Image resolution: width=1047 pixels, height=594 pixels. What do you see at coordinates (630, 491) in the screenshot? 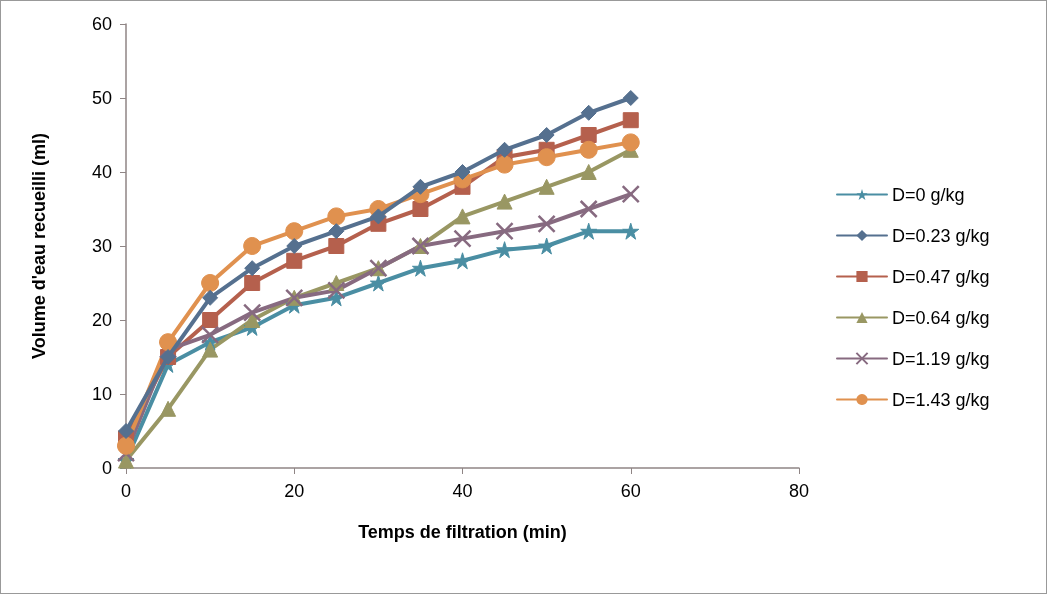
I see `x-tick-label: 60` at bounding box center [630, 491].